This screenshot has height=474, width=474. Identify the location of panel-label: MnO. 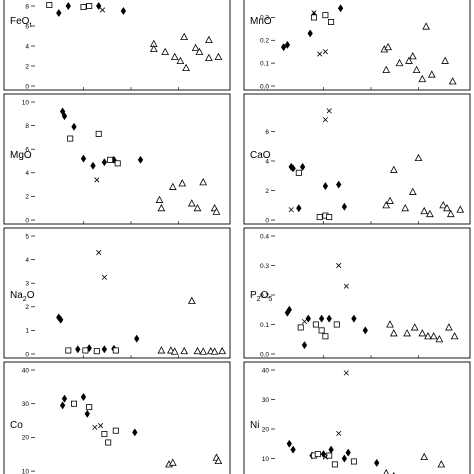
(261, 21).